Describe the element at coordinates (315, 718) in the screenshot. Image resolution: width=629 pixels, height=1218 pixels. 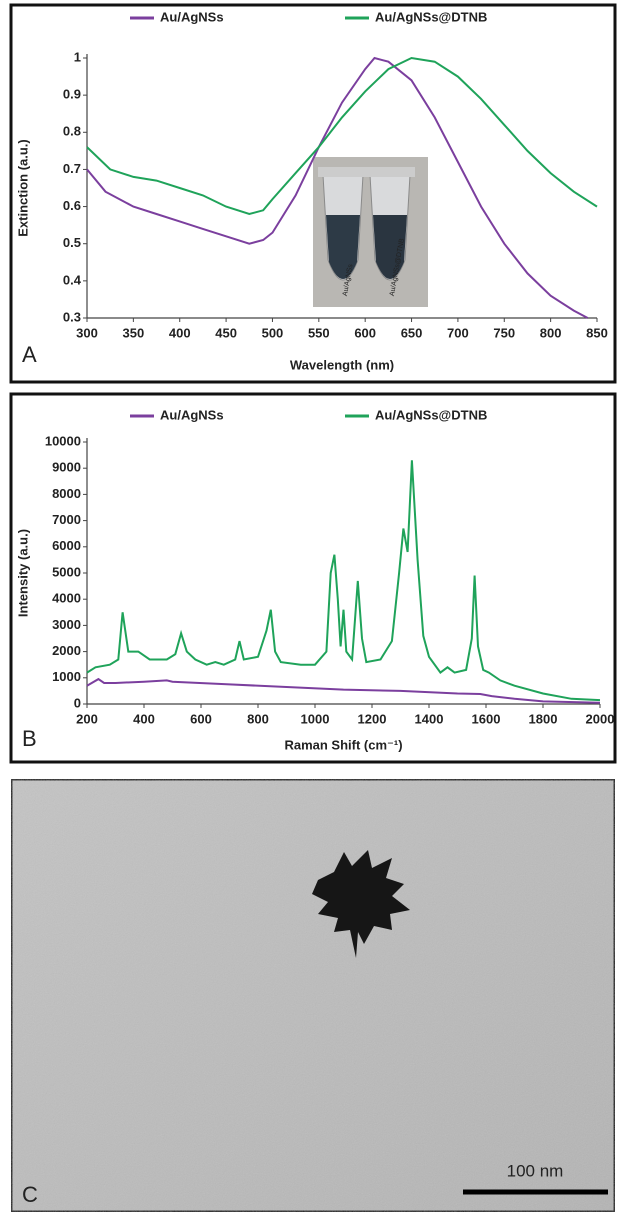
I see `x-tick-label: 1000` at that location.